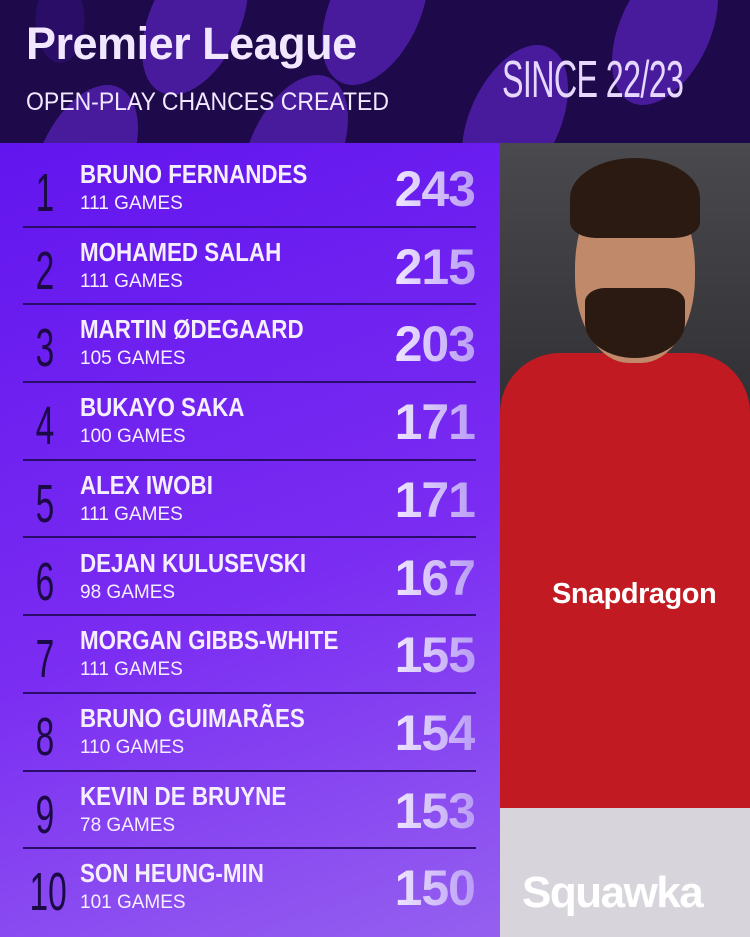 This screenshot has width=750, height=937. What do you see at coordinates (133, 903) in the screenshot?
I see `games-count: 101 GAMES` at bounding box center [133, 903].